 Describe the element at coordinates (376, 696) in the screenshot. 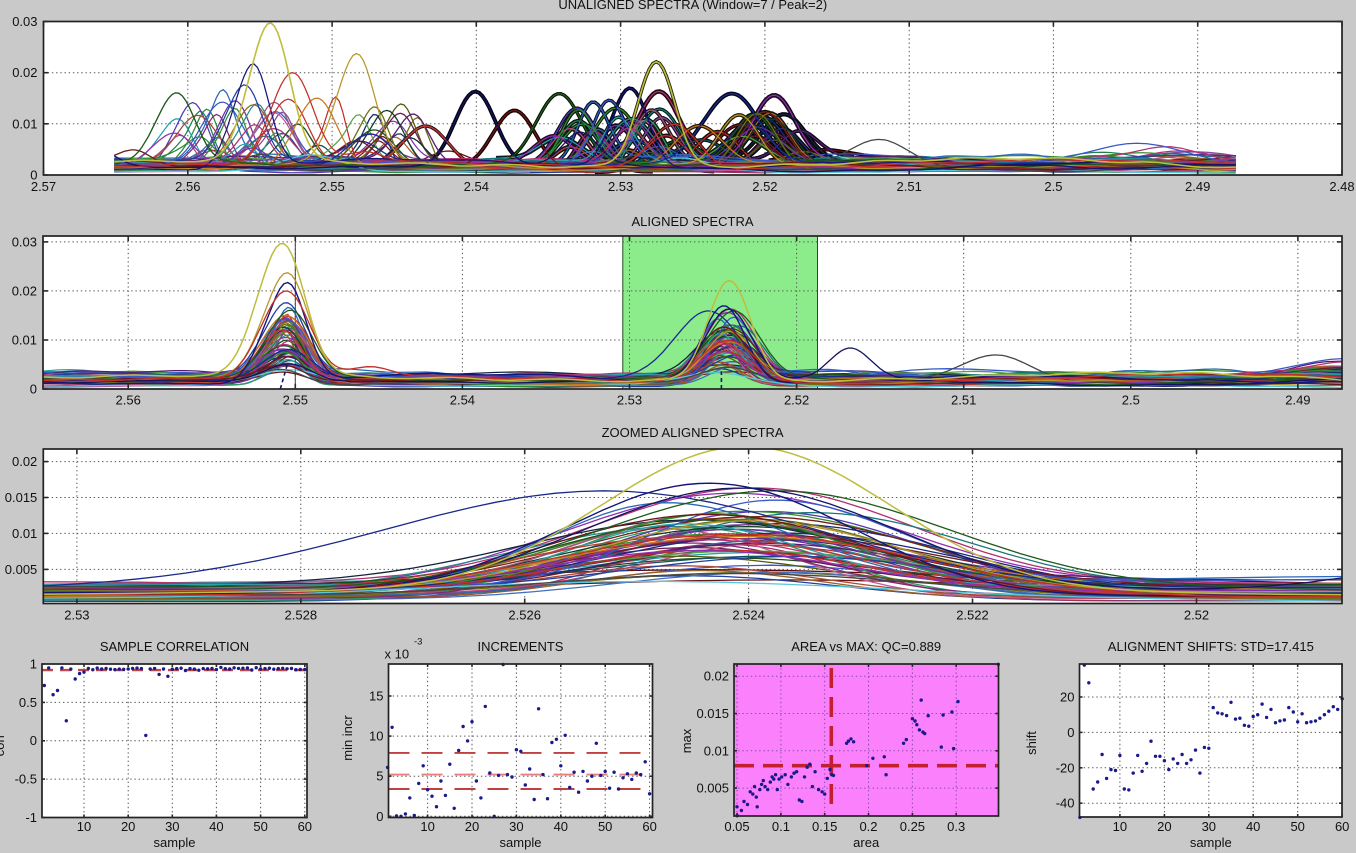

I see `svg-text: 15` at that location.